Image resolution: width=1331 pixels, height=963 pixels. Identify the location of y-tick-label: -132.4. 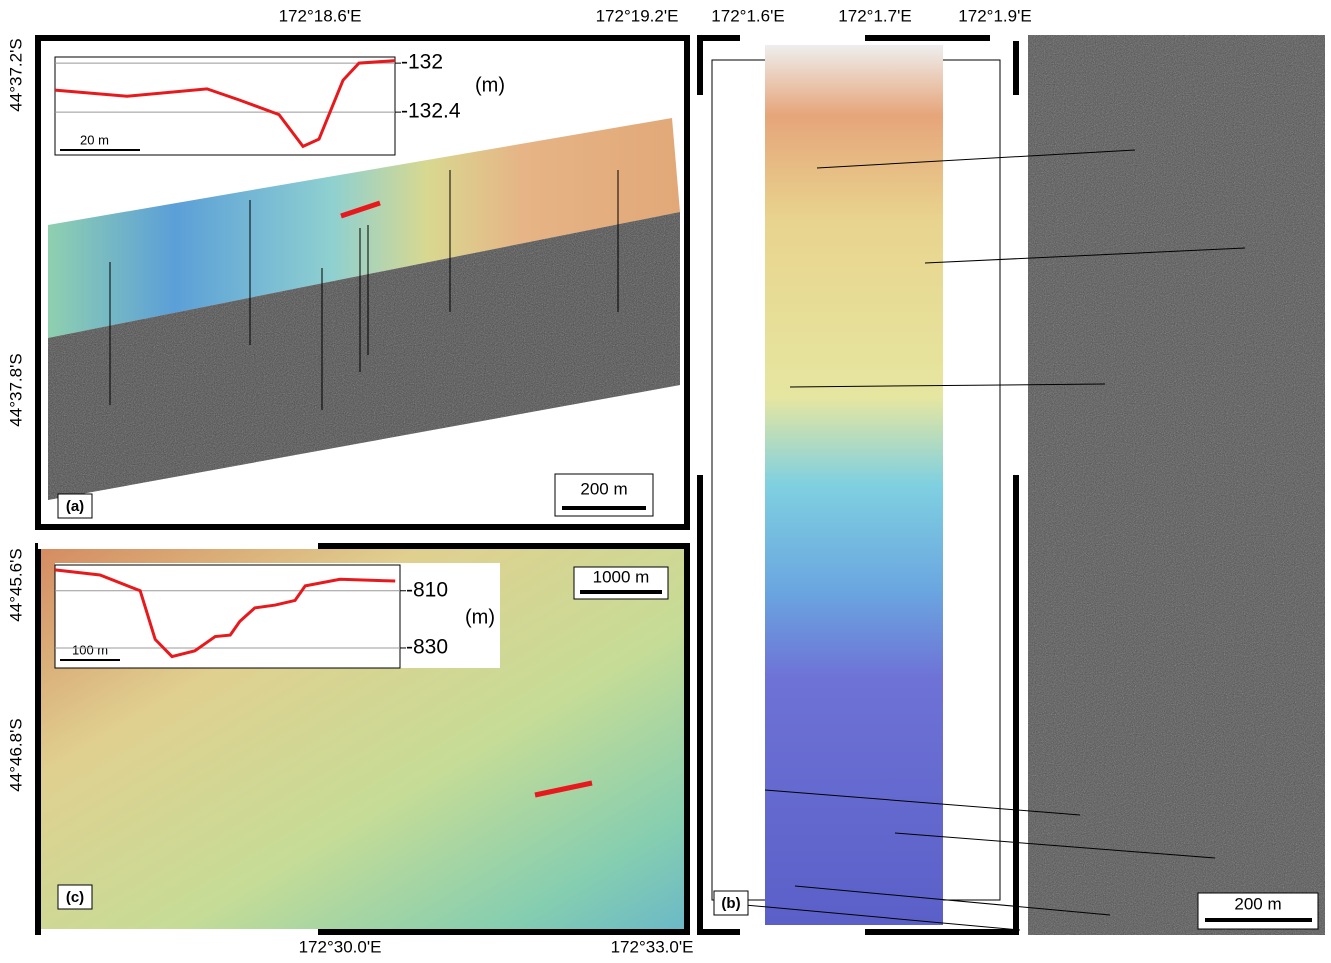
(431, 111).